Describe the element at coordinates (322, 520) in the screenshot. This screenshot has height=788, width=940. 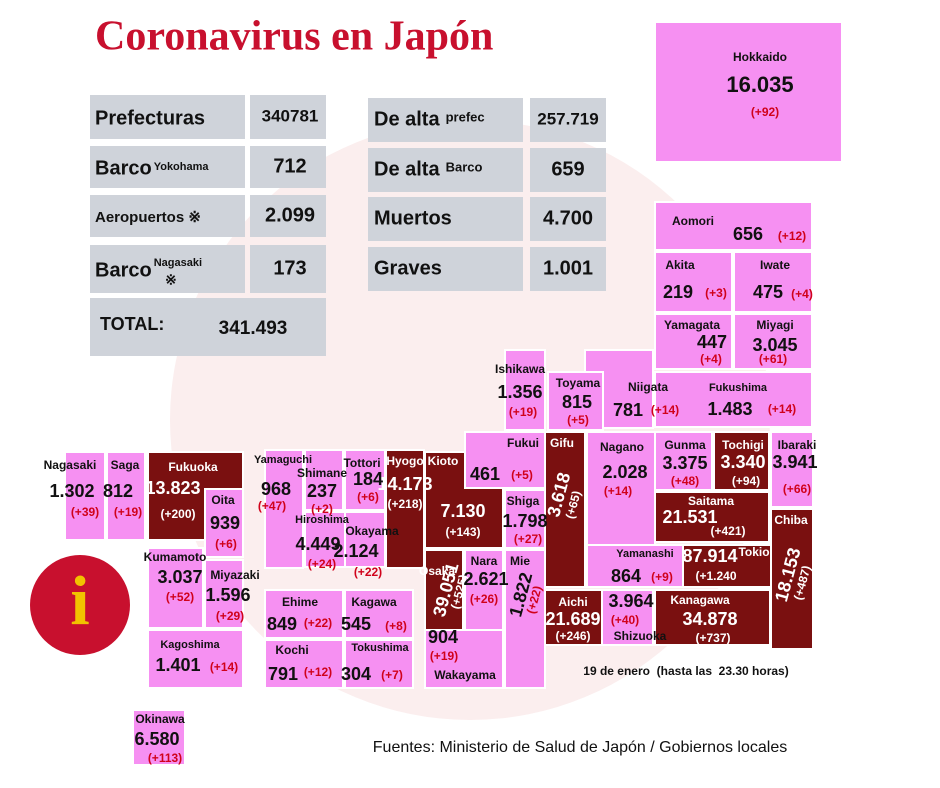
I see `prefecture-name: Hiroshima` at that location.